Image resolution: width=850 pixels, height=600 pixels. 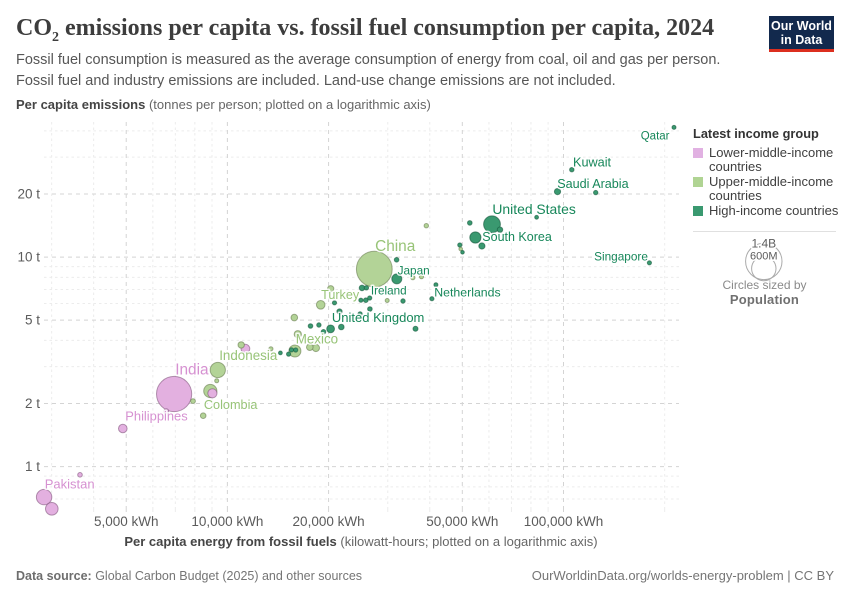 What do you see at coordinates (32, 403) in the screenshot?
I see `svg-text: 2 t` at bounding box center [32, 403].